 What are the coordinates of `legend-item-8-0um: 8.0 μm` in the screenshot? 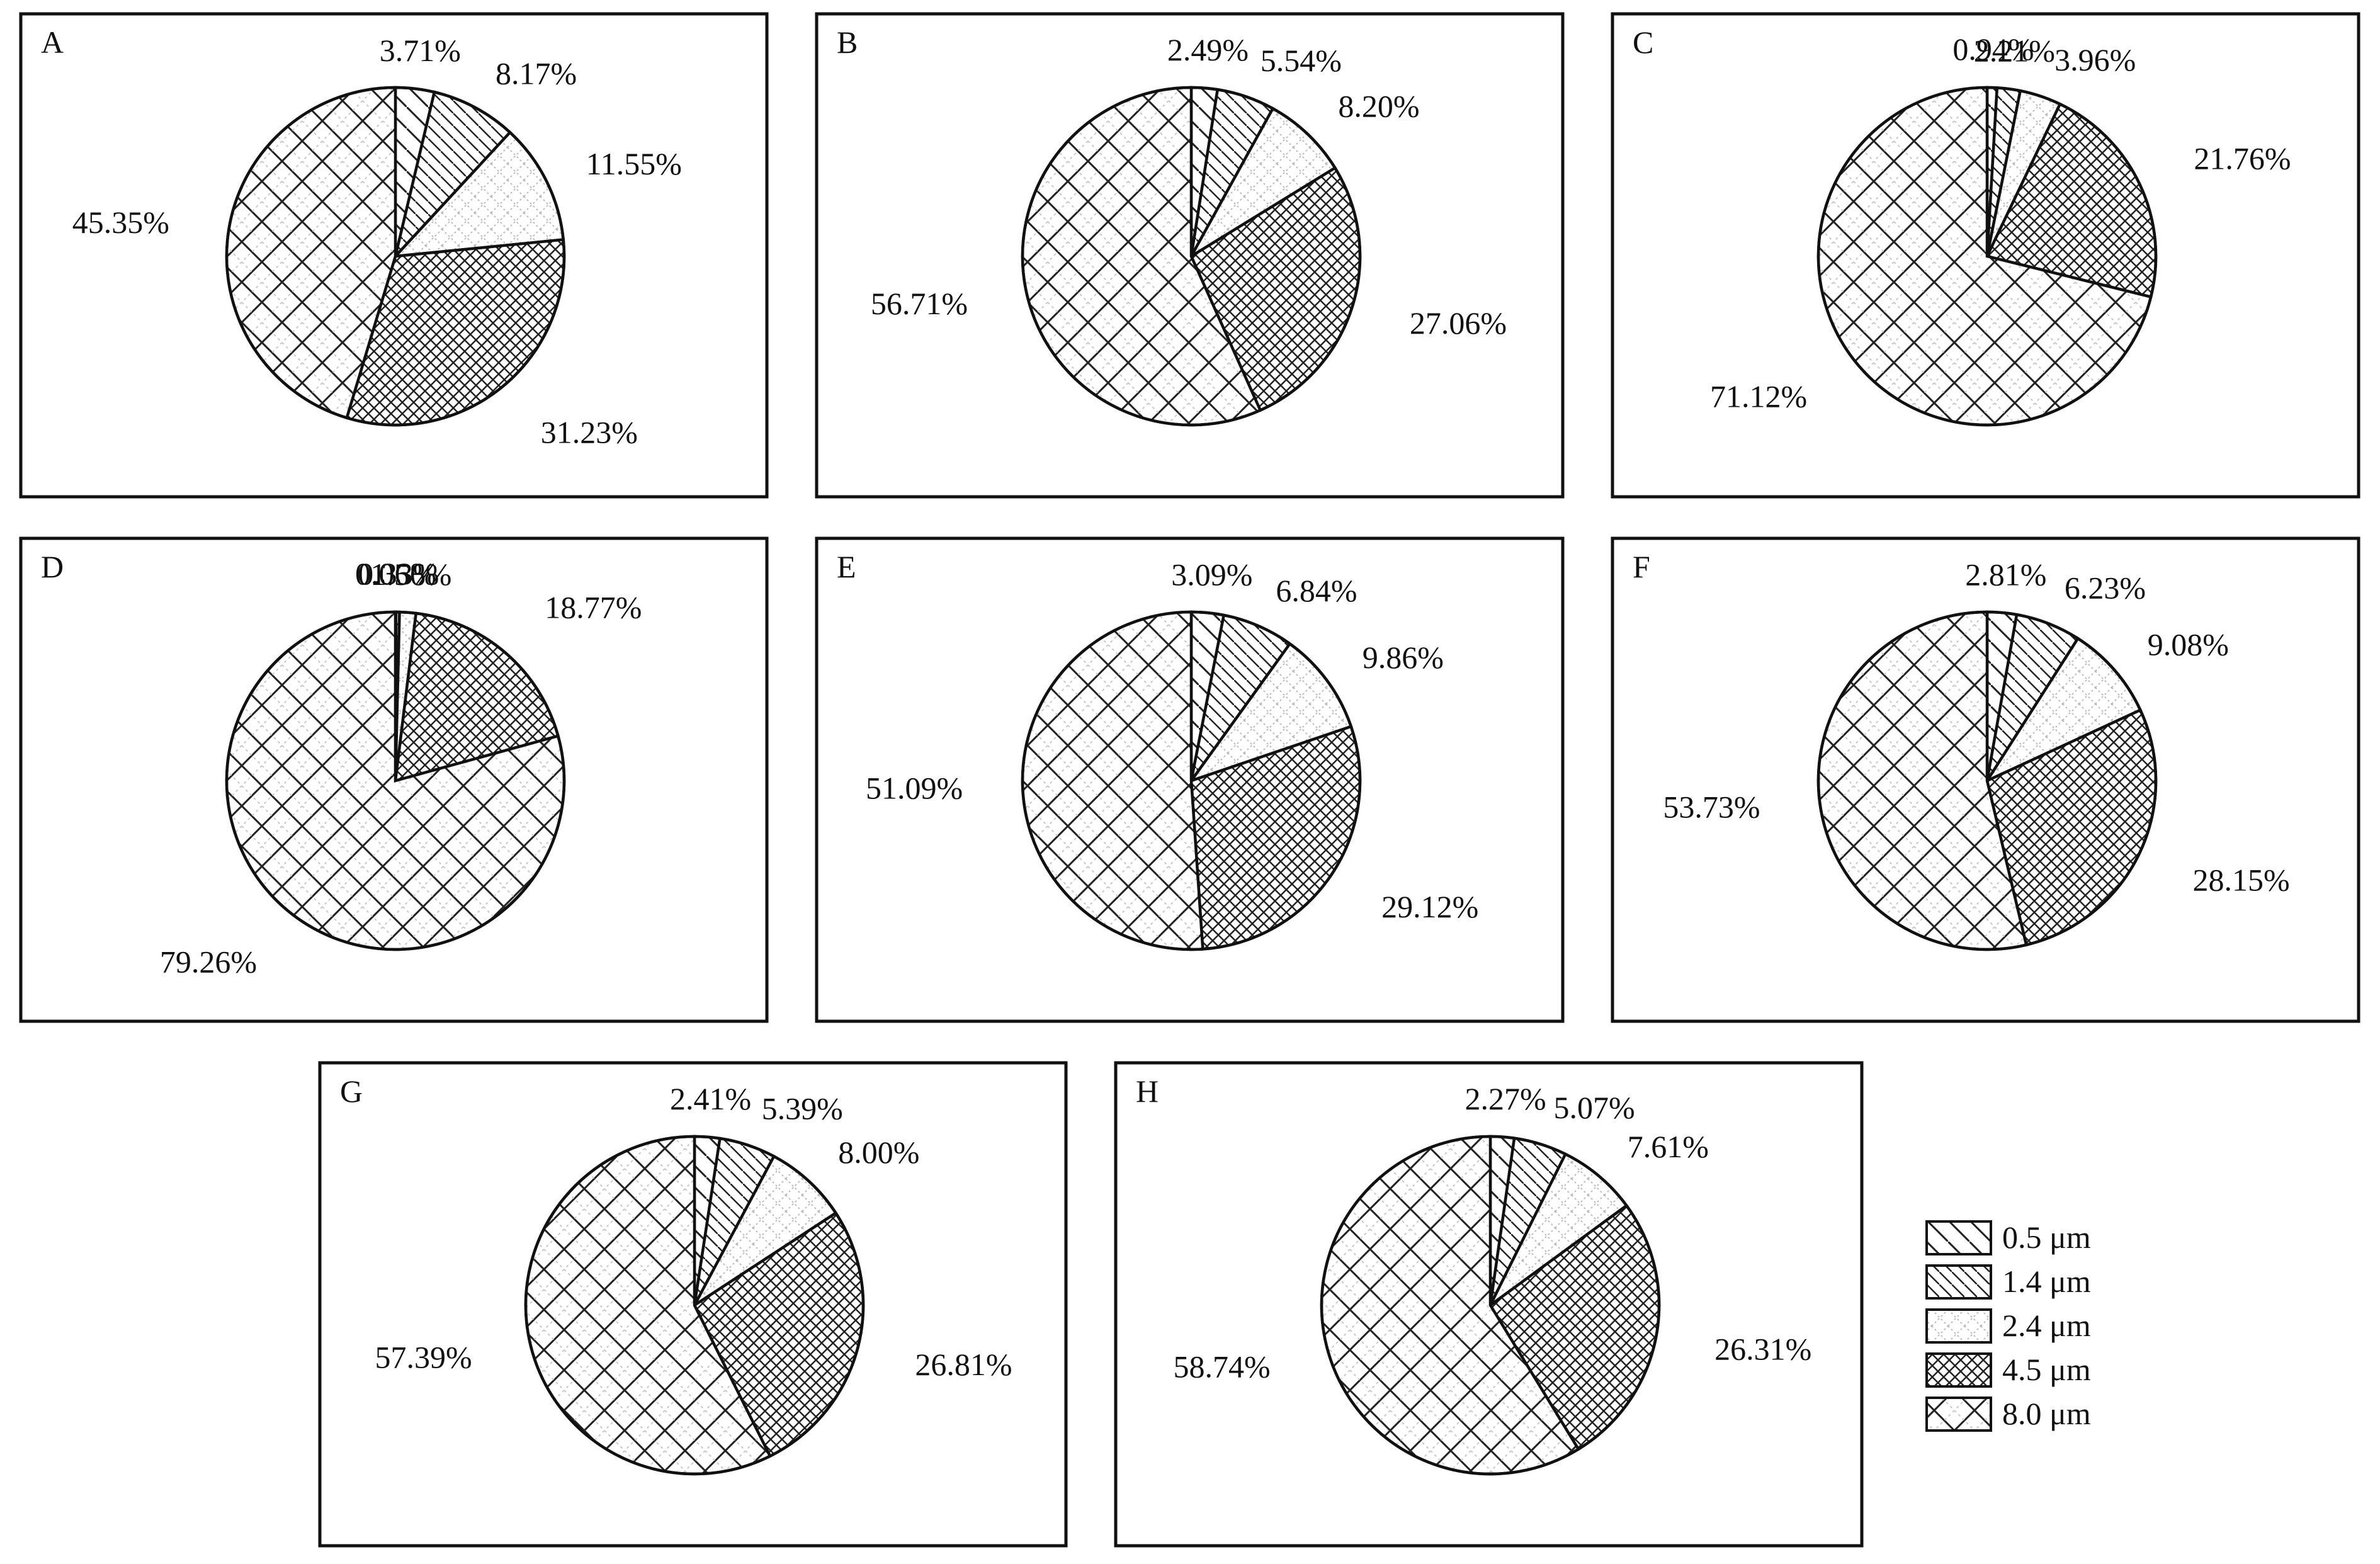 It's located at (2008, 1414).